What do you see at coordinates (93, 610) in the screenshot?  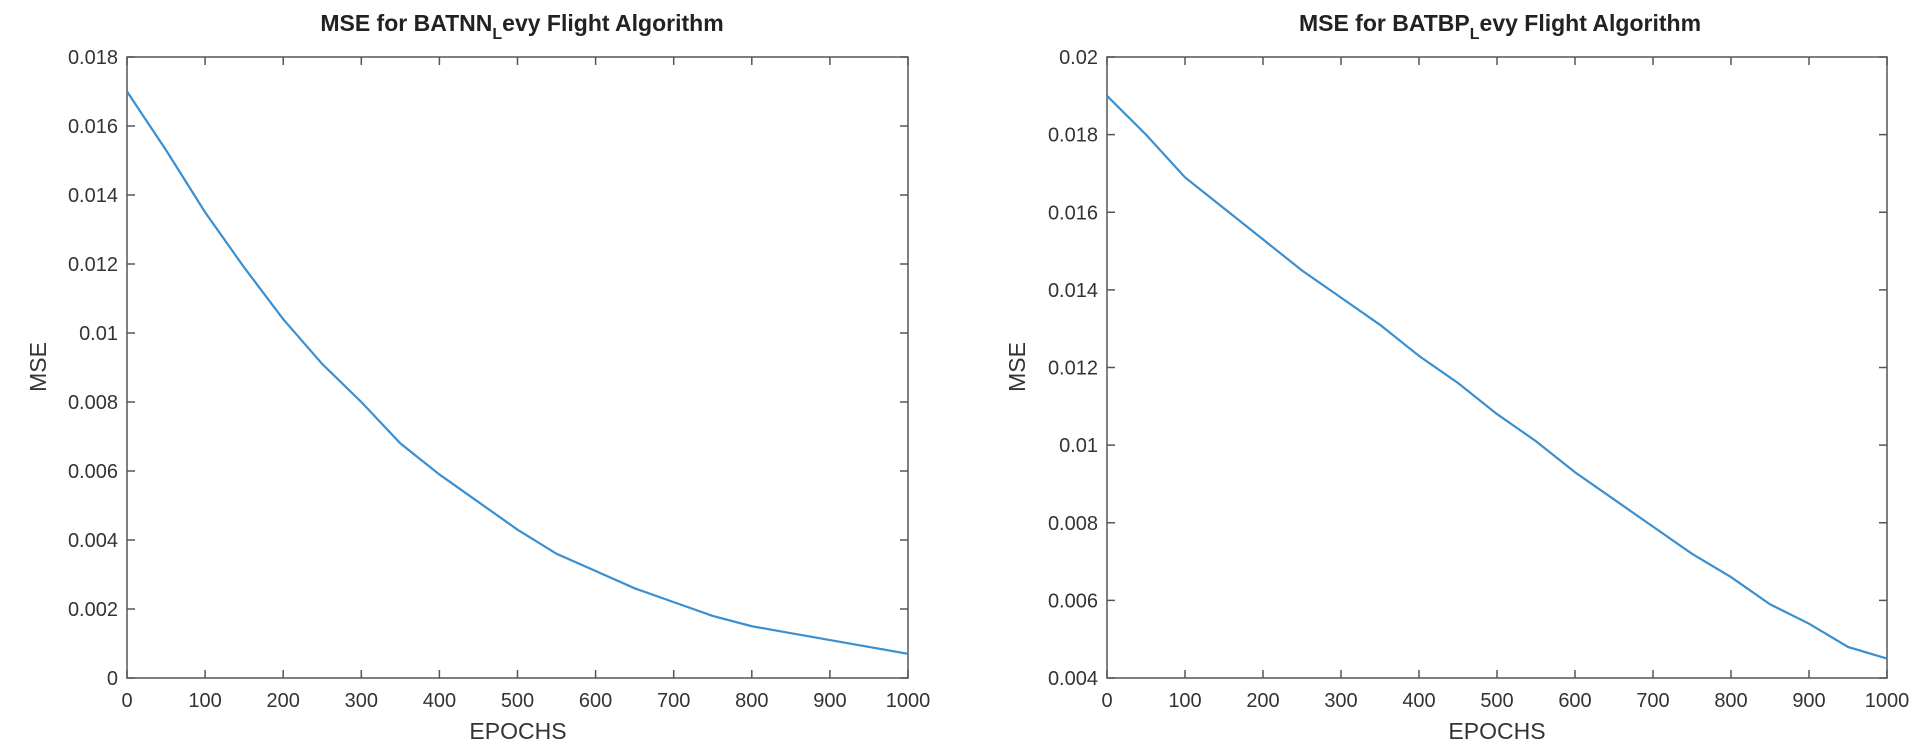 I see `y-tick-label: 0.002` at bounding box center [93, 610].